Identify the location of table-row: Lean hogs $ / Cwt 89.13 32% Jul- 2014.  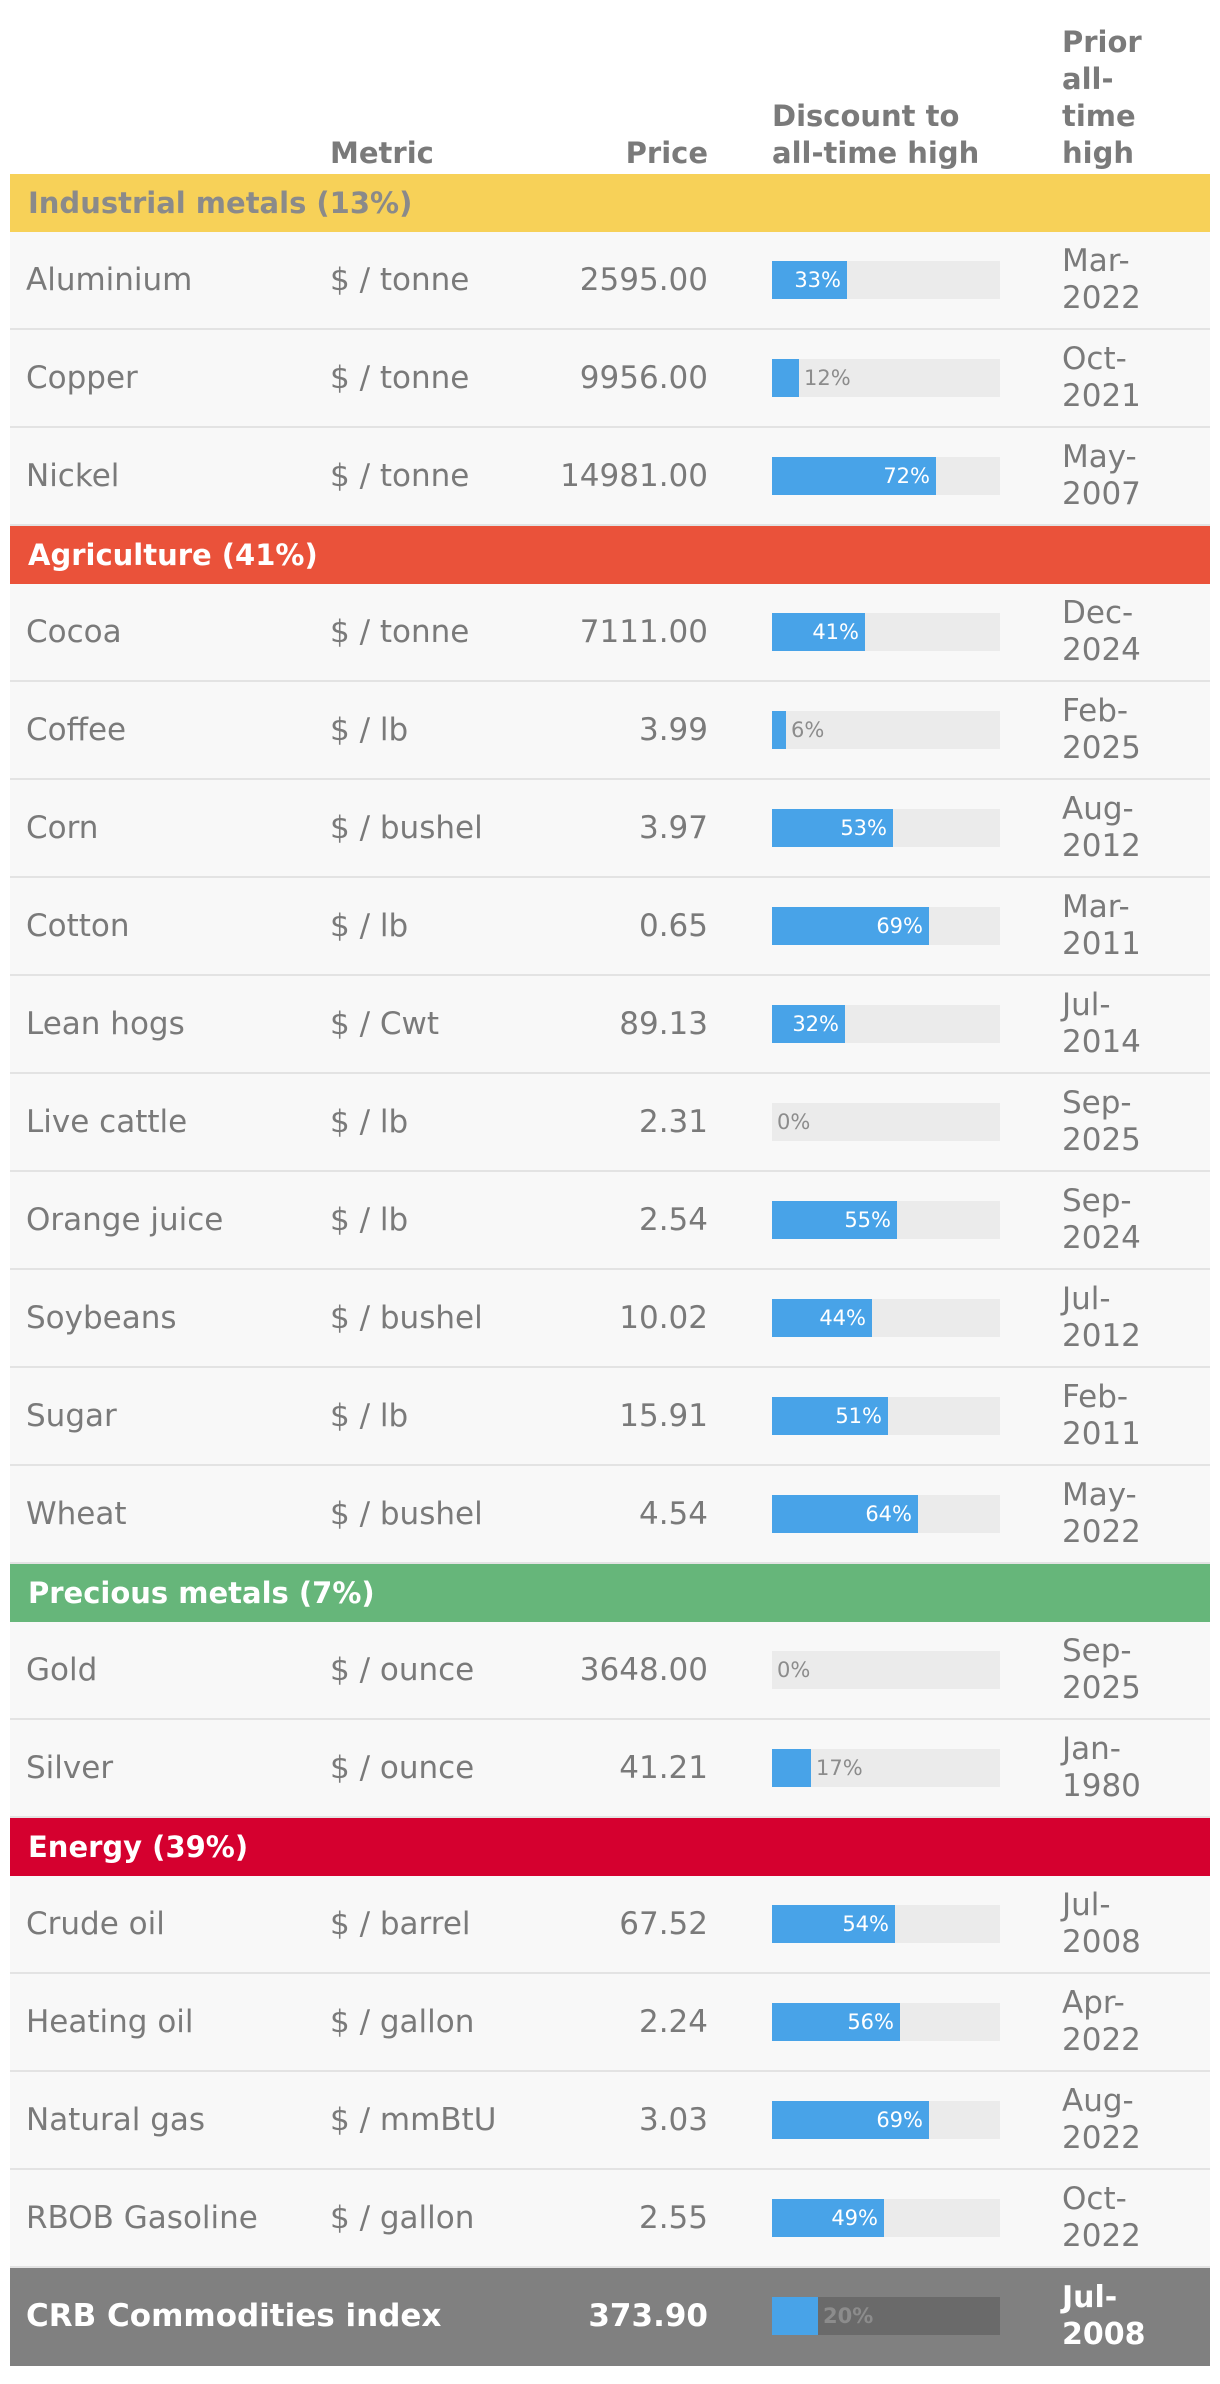
(610, 1025).